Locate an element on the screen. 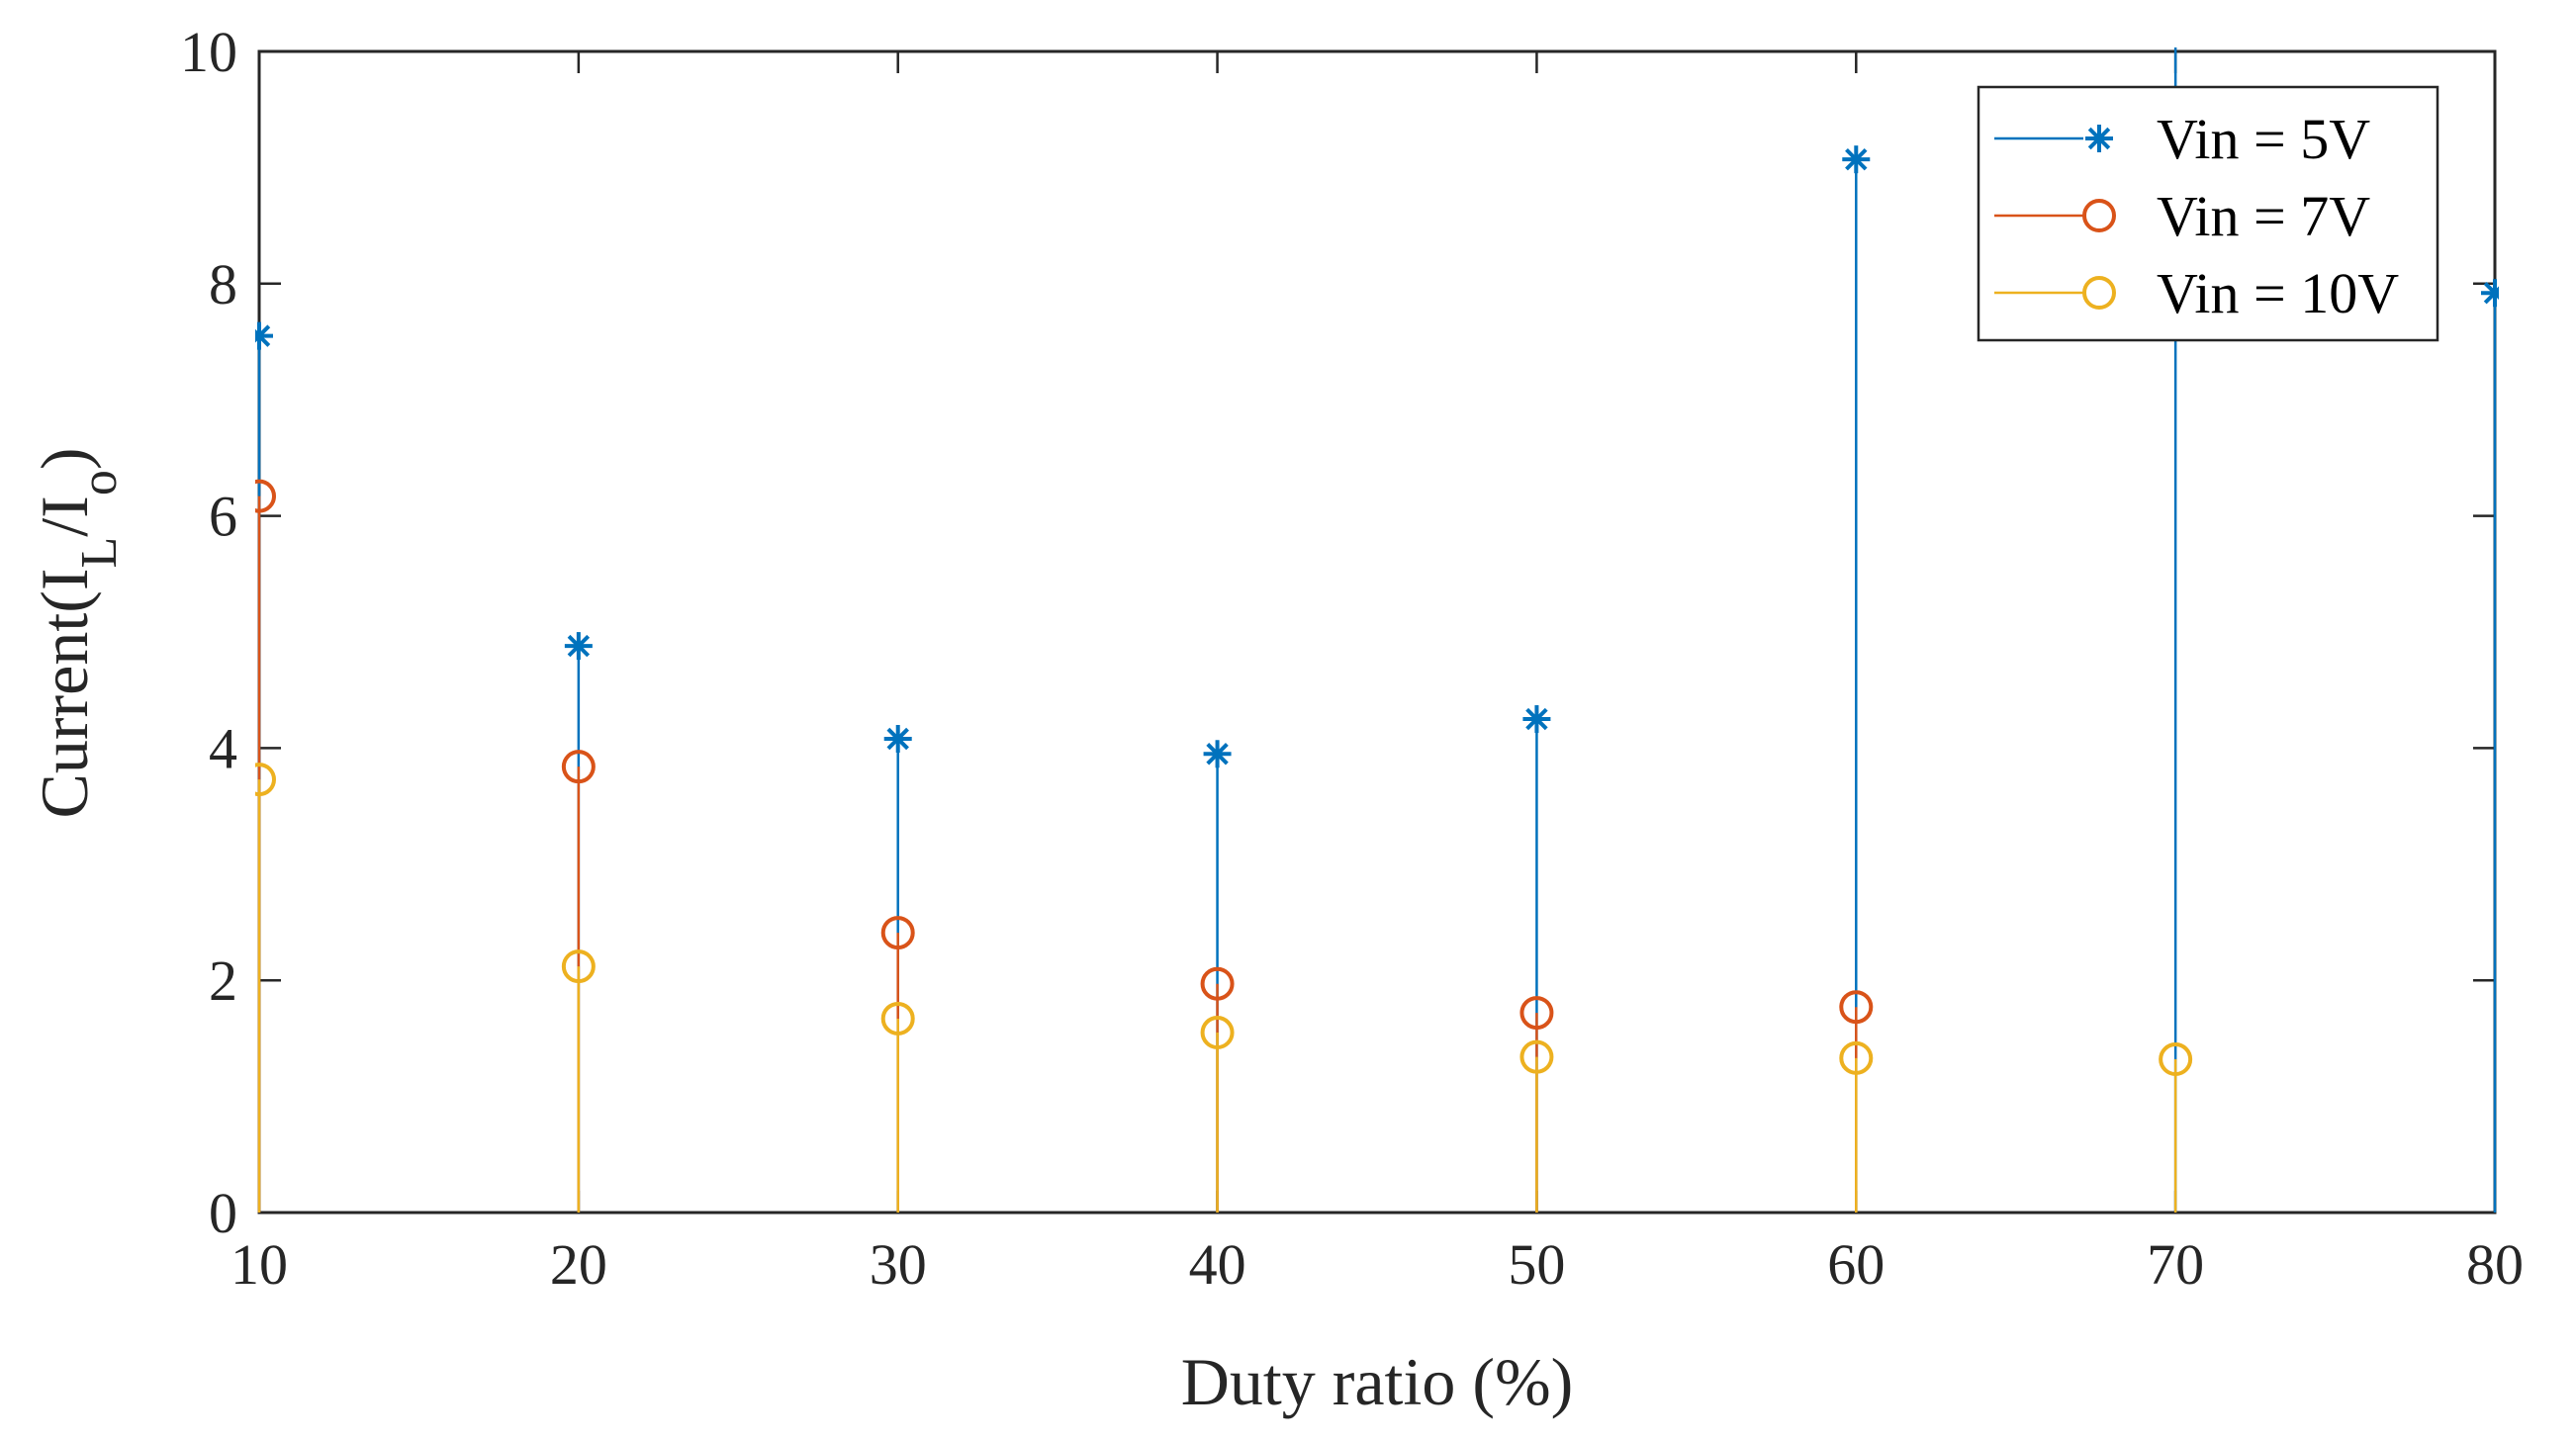 This screenshot has height=1442, width=2576. y-tick-label: 8 is located at coordinates (223, 284).